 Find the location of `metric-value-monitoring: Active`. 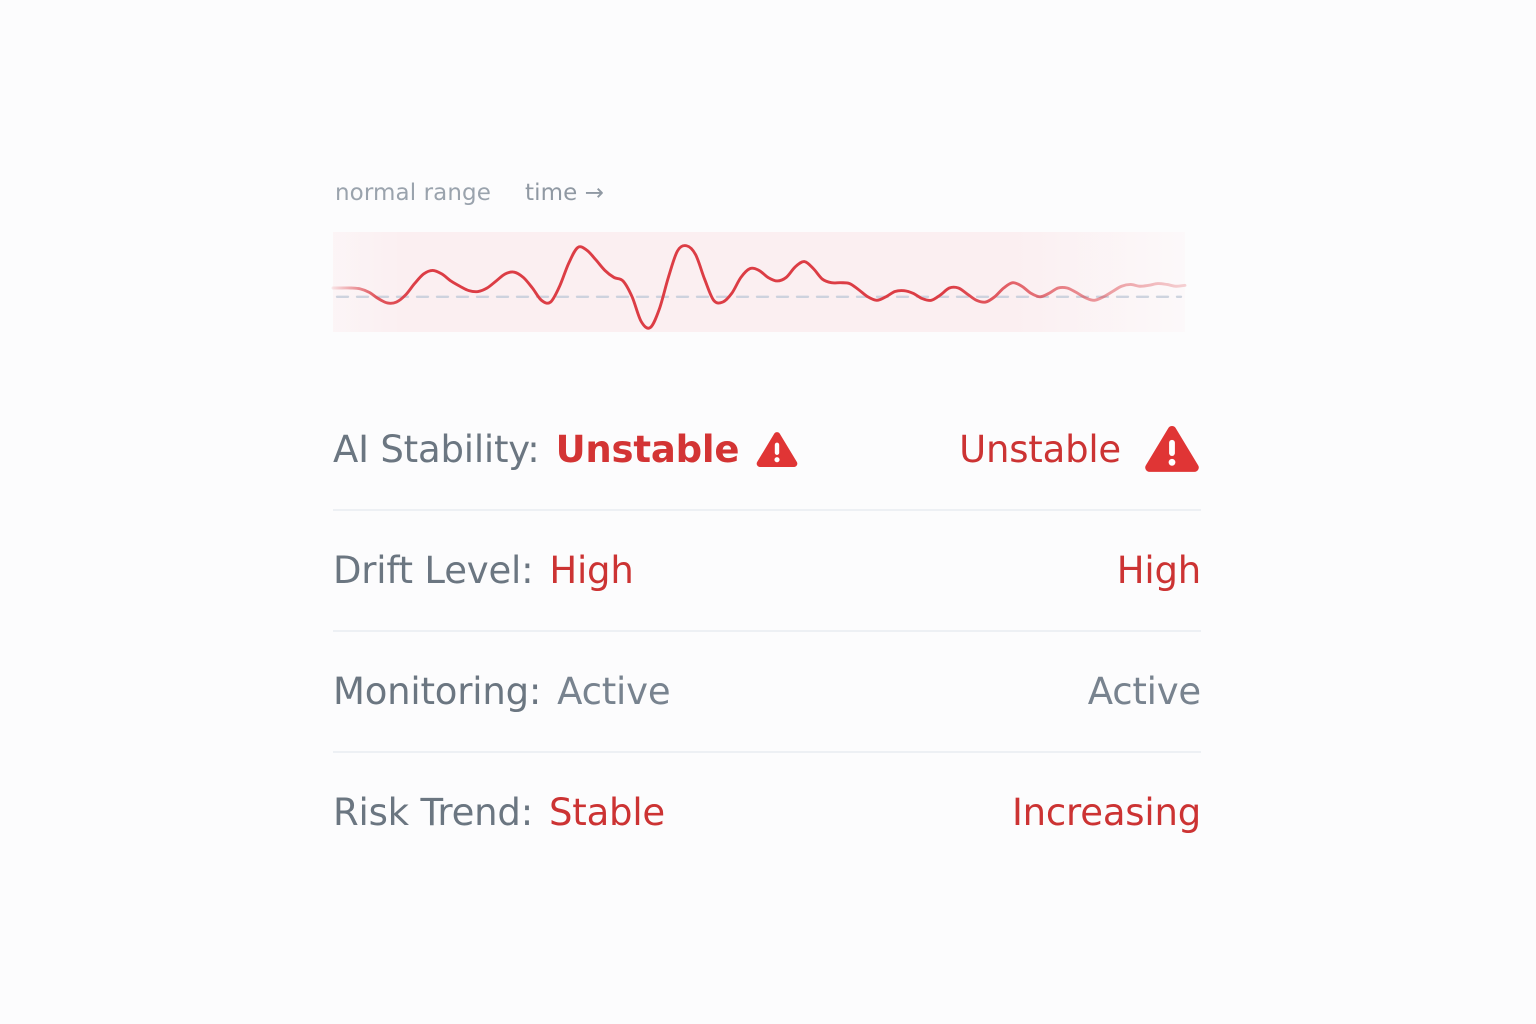

metric-value-monitoring: Active is located at coordinates (614, 691).